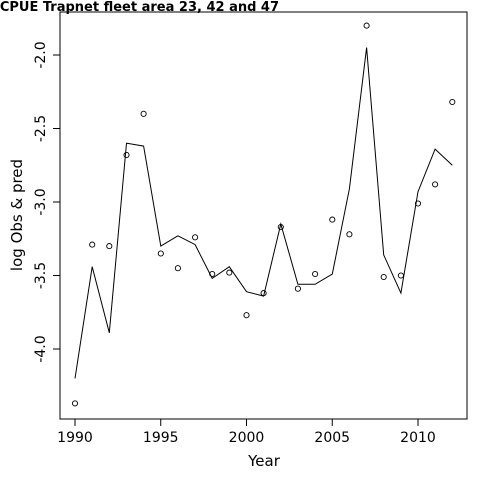 This screenshot has height=480, width=480. I want to click on y-tick-label: -3.5, so click(41, 275).